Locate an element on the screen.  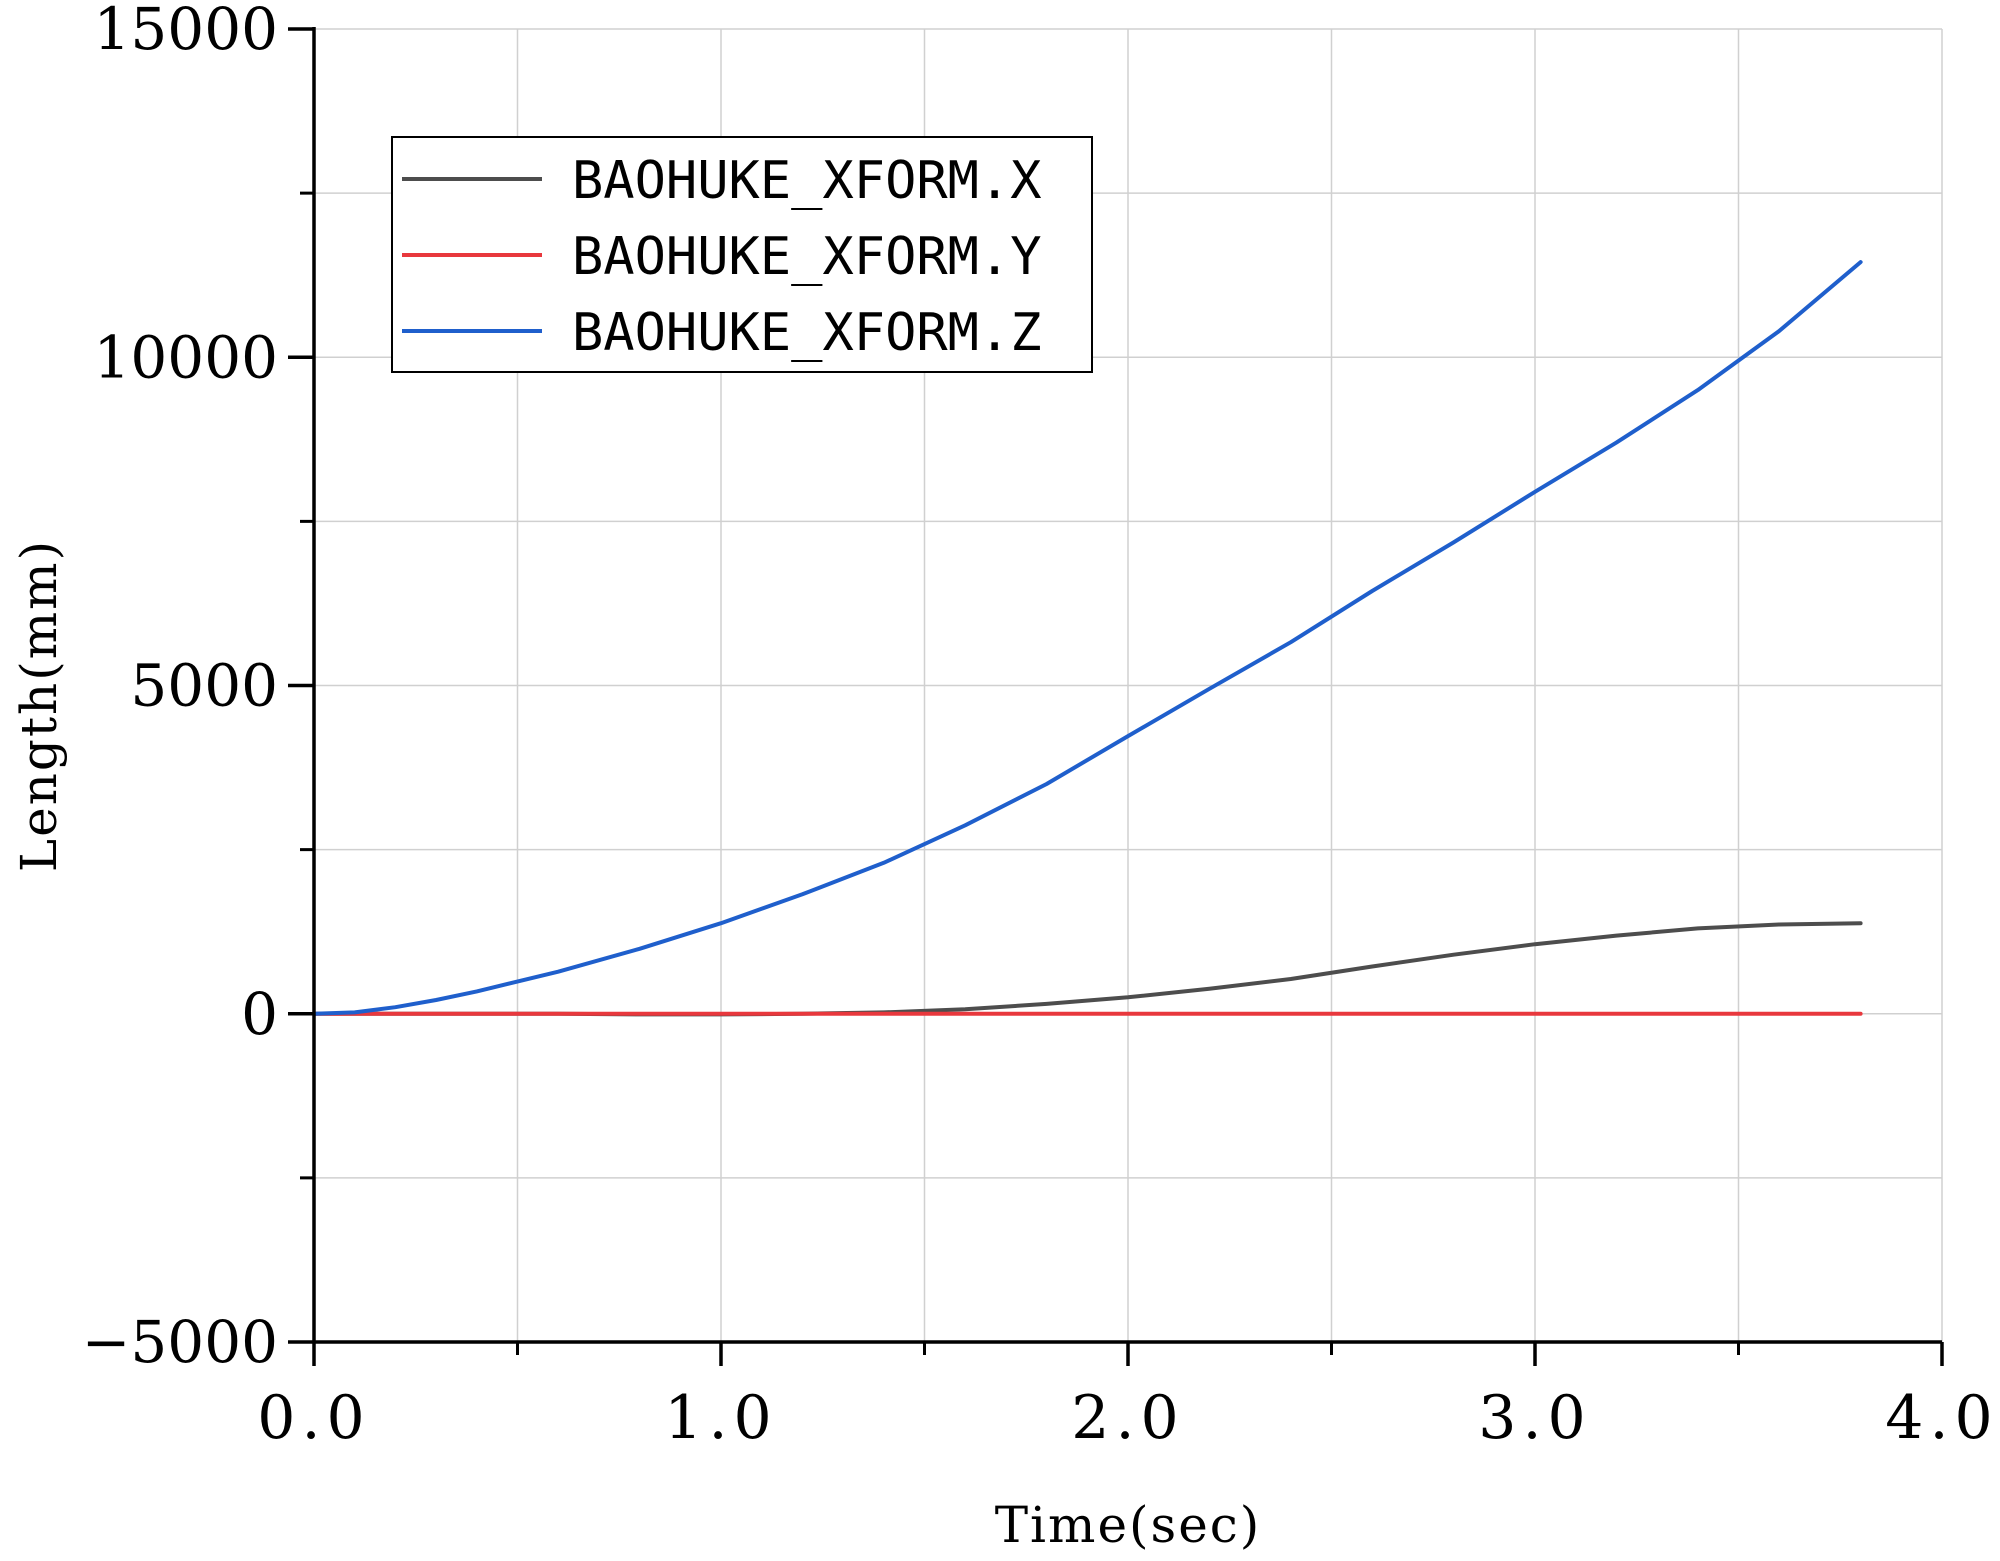
x-tick-label: 3.0 is located at coordinates (1534, 1418).